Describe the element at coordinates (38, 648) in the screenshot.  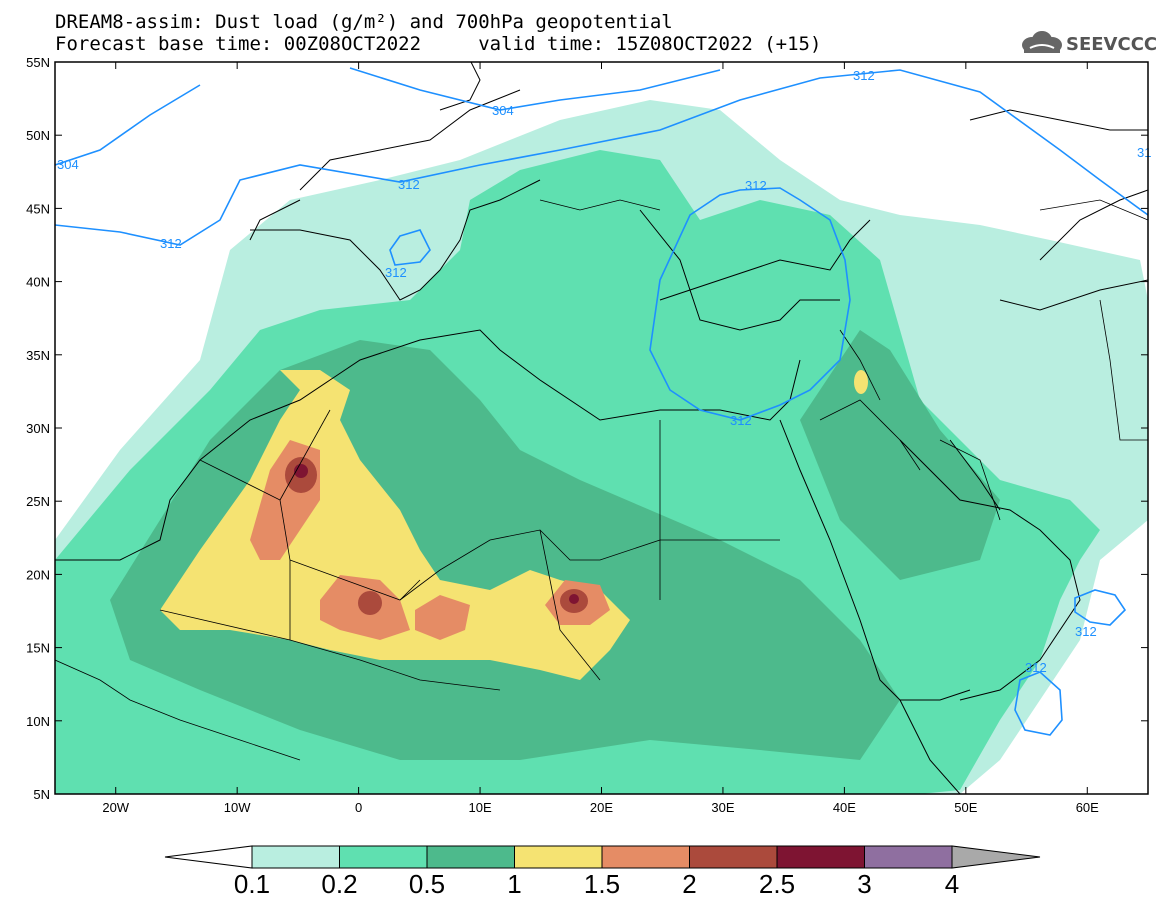
I see `lat-label: 15N` at that location.